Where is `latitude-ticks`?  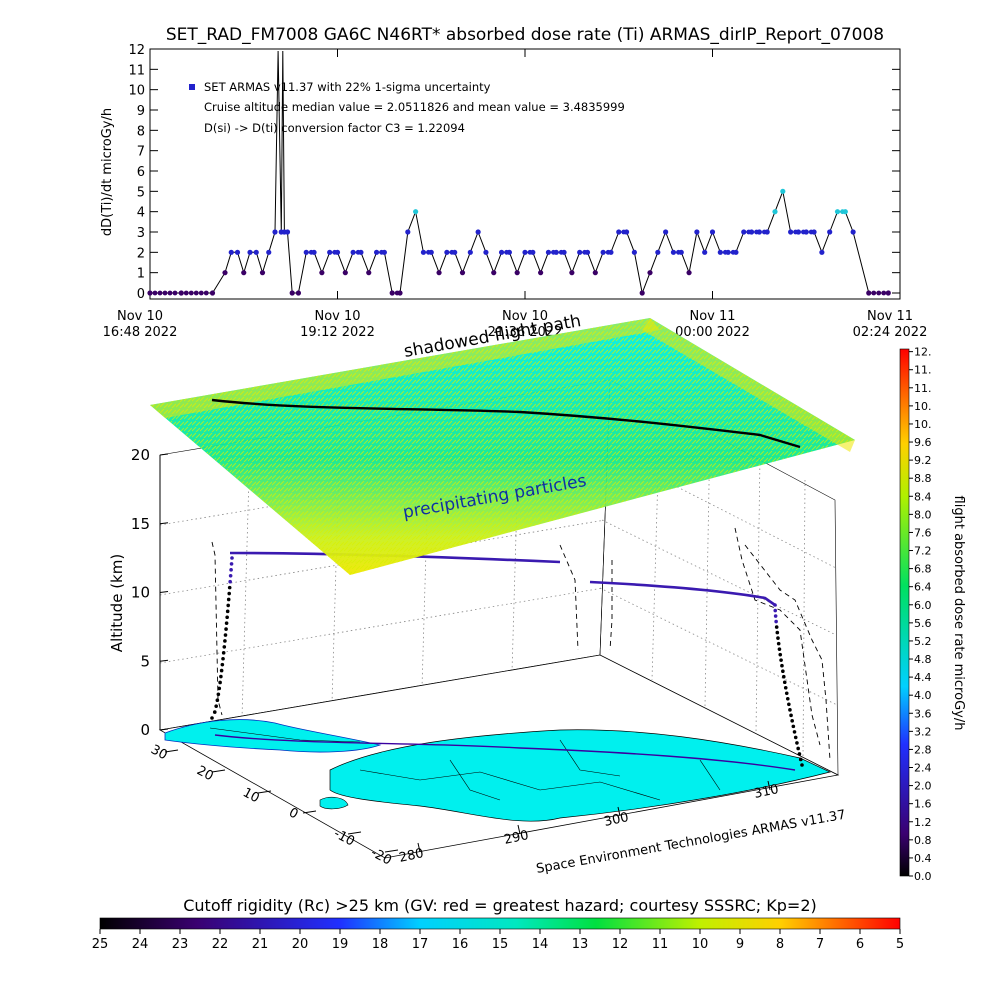
latitude-ticks is located at coordinates (281, 801).